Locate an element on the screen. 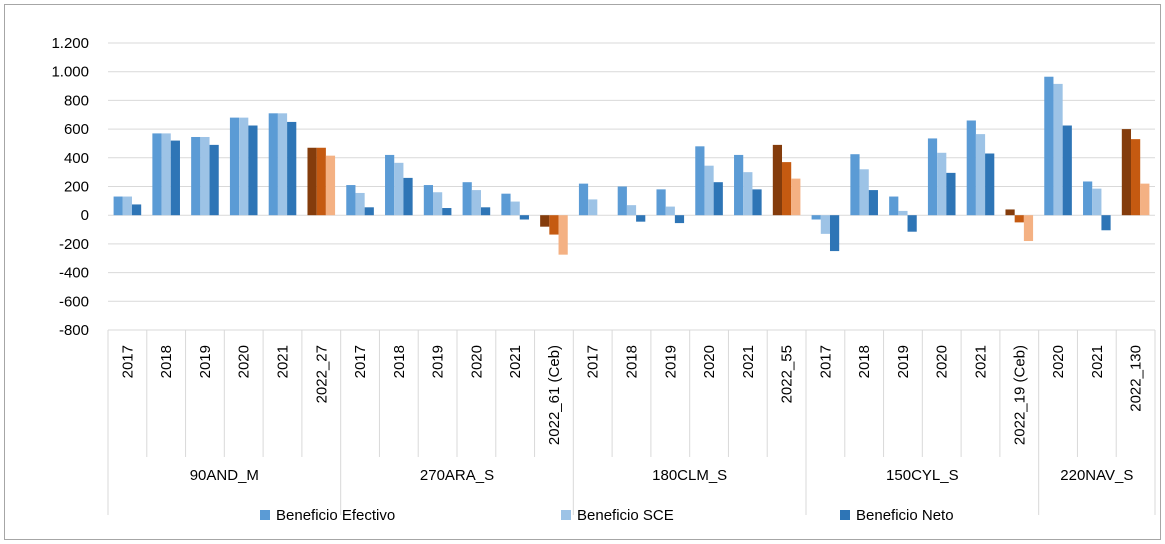  y-tick-label: 800 is located at coordinates (76, 100).